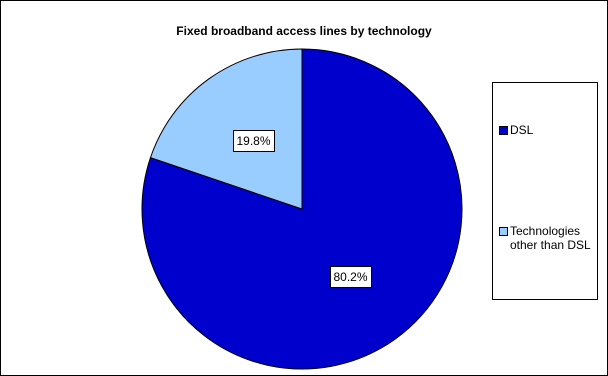 The image size is (608, 376). Describe the element at coordinates (350, 276) in the screenshot. I see `data-label-dsl: 80.2%` at that location.